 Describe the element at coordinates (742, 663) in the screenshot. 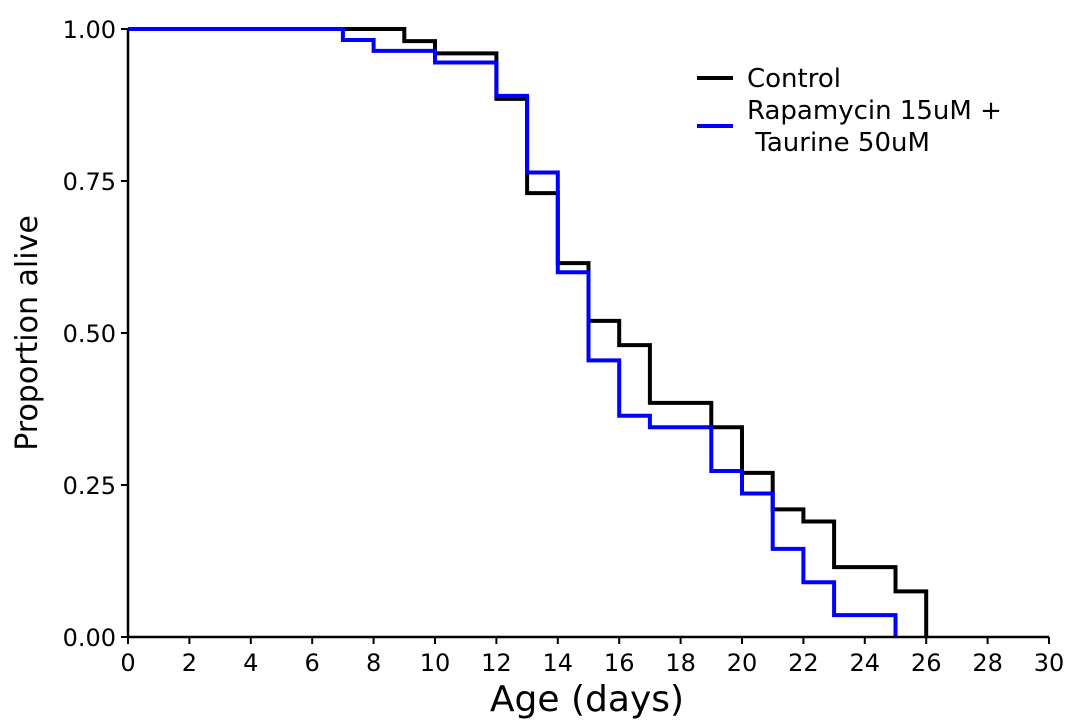

I see `x-tick-label: 20` at that location.